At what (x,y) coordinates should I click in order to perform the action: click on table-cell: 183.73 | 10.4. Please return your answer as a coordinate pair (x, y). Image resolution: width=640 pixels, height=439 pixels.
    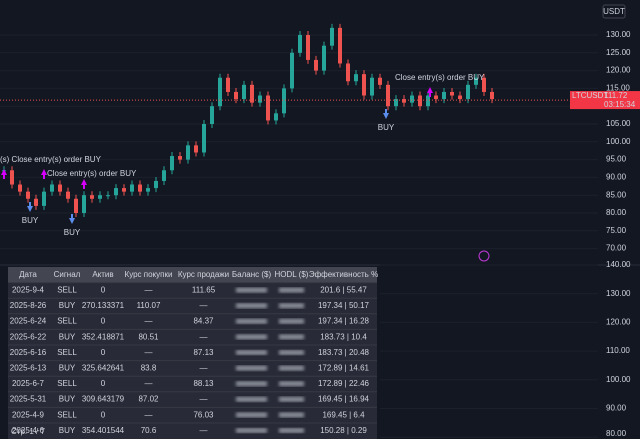
    Looking at the image, I should click on (343, 336).